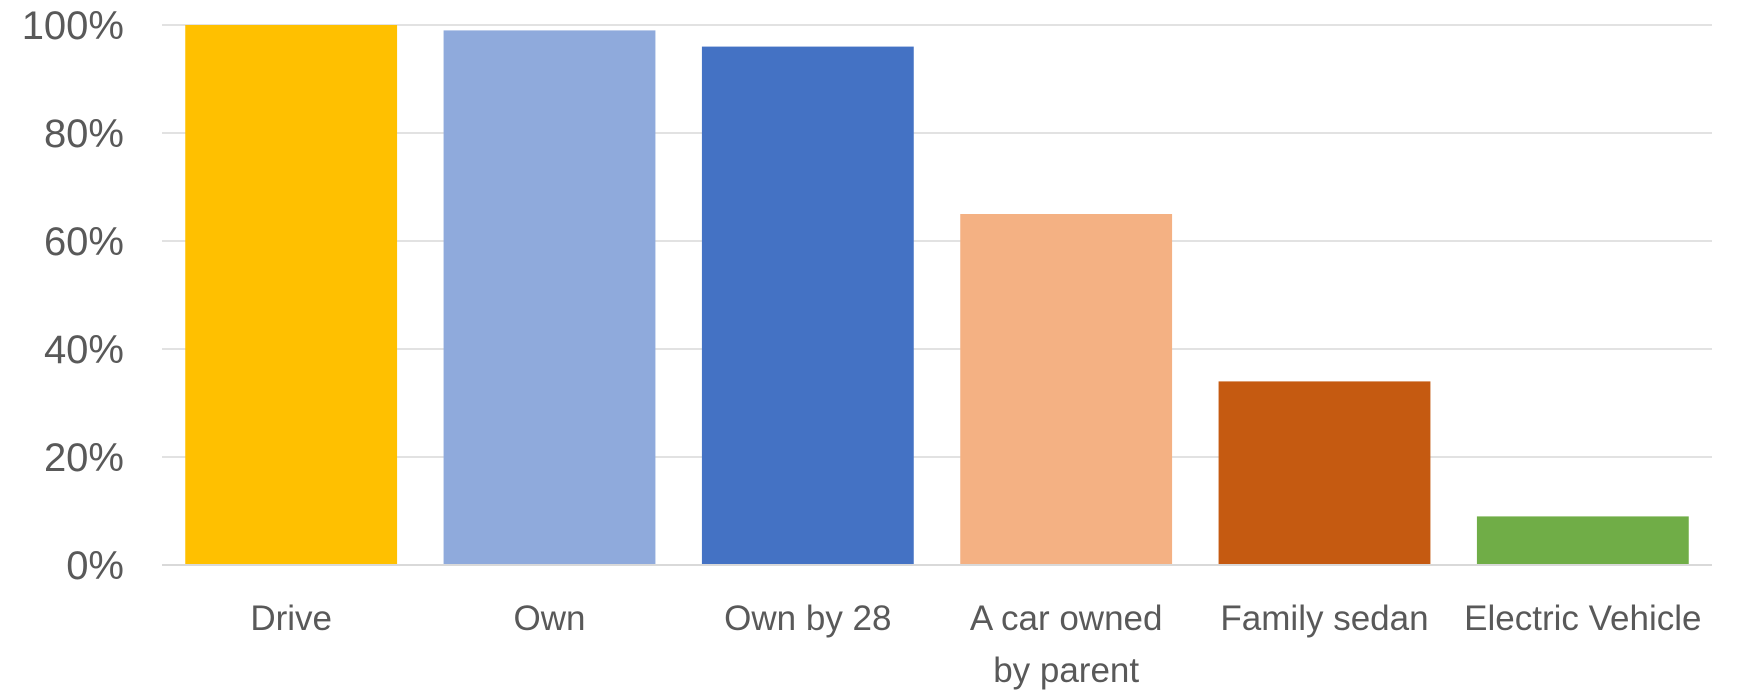 This screenshot has width=1753, height=695. What do you see at coordinates (73, 26) in the screenshot?
I see `y-tick-label: 100%` at bounding box center [73, 26].